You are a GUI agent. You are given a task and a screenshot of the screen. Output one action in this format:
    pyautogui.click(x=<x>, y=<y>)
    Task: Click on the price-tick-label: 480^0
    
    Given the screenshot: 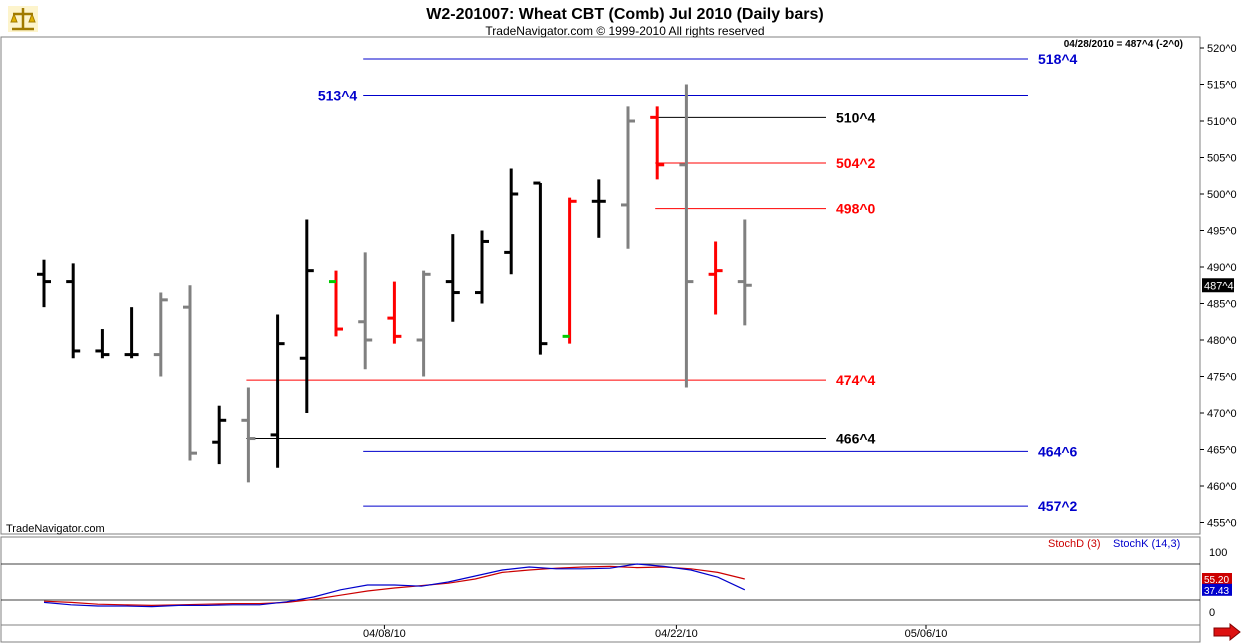 What is the action you would take?
    pyautogui.click(x=1222, y=341)
    